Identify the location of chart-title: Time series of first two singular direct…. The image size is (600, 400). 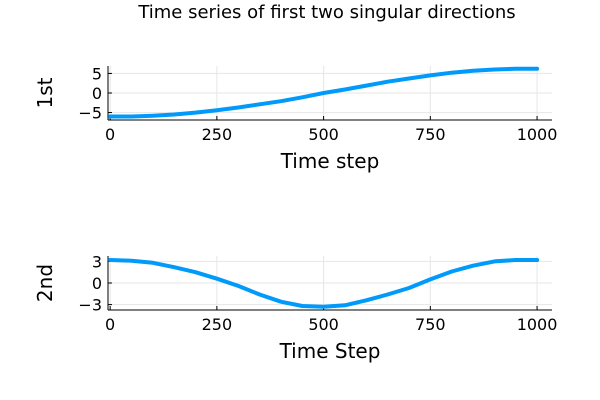
(326, 12).